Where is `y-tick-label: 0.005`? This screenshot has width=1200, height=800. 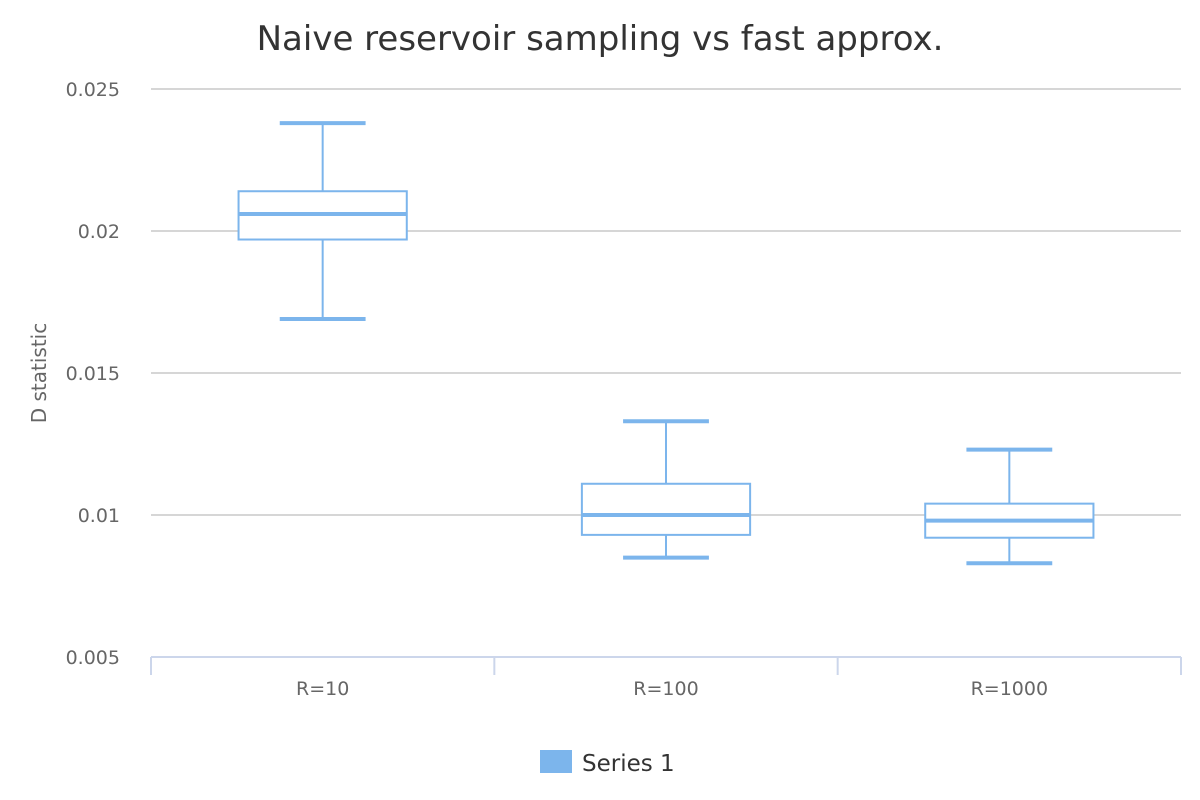 y-tick-label: 0.005 is located at coordinates (93, 658).